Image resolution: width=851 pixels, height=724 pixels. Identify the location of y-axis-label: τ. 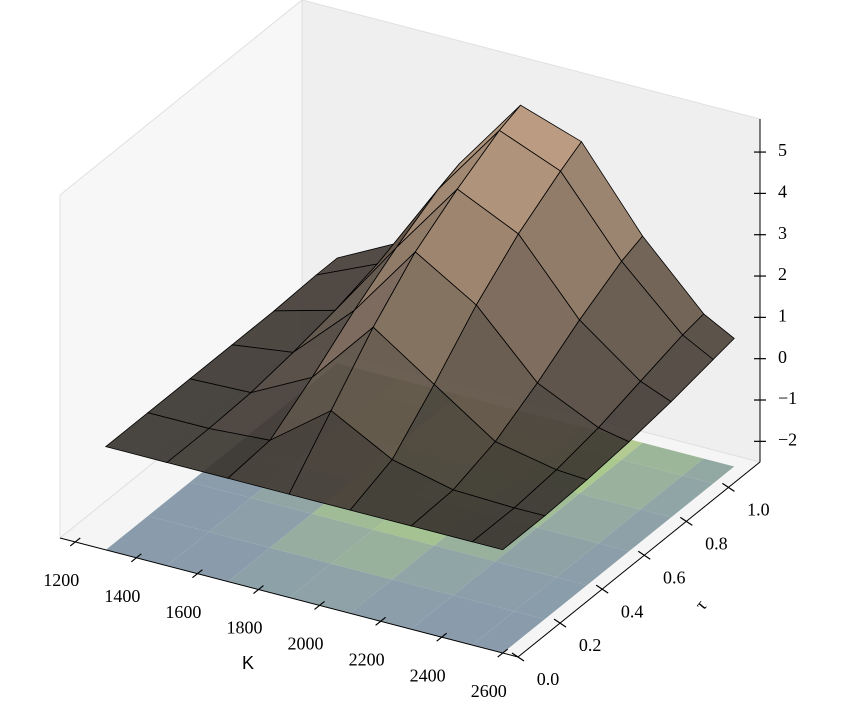
(701, 605).